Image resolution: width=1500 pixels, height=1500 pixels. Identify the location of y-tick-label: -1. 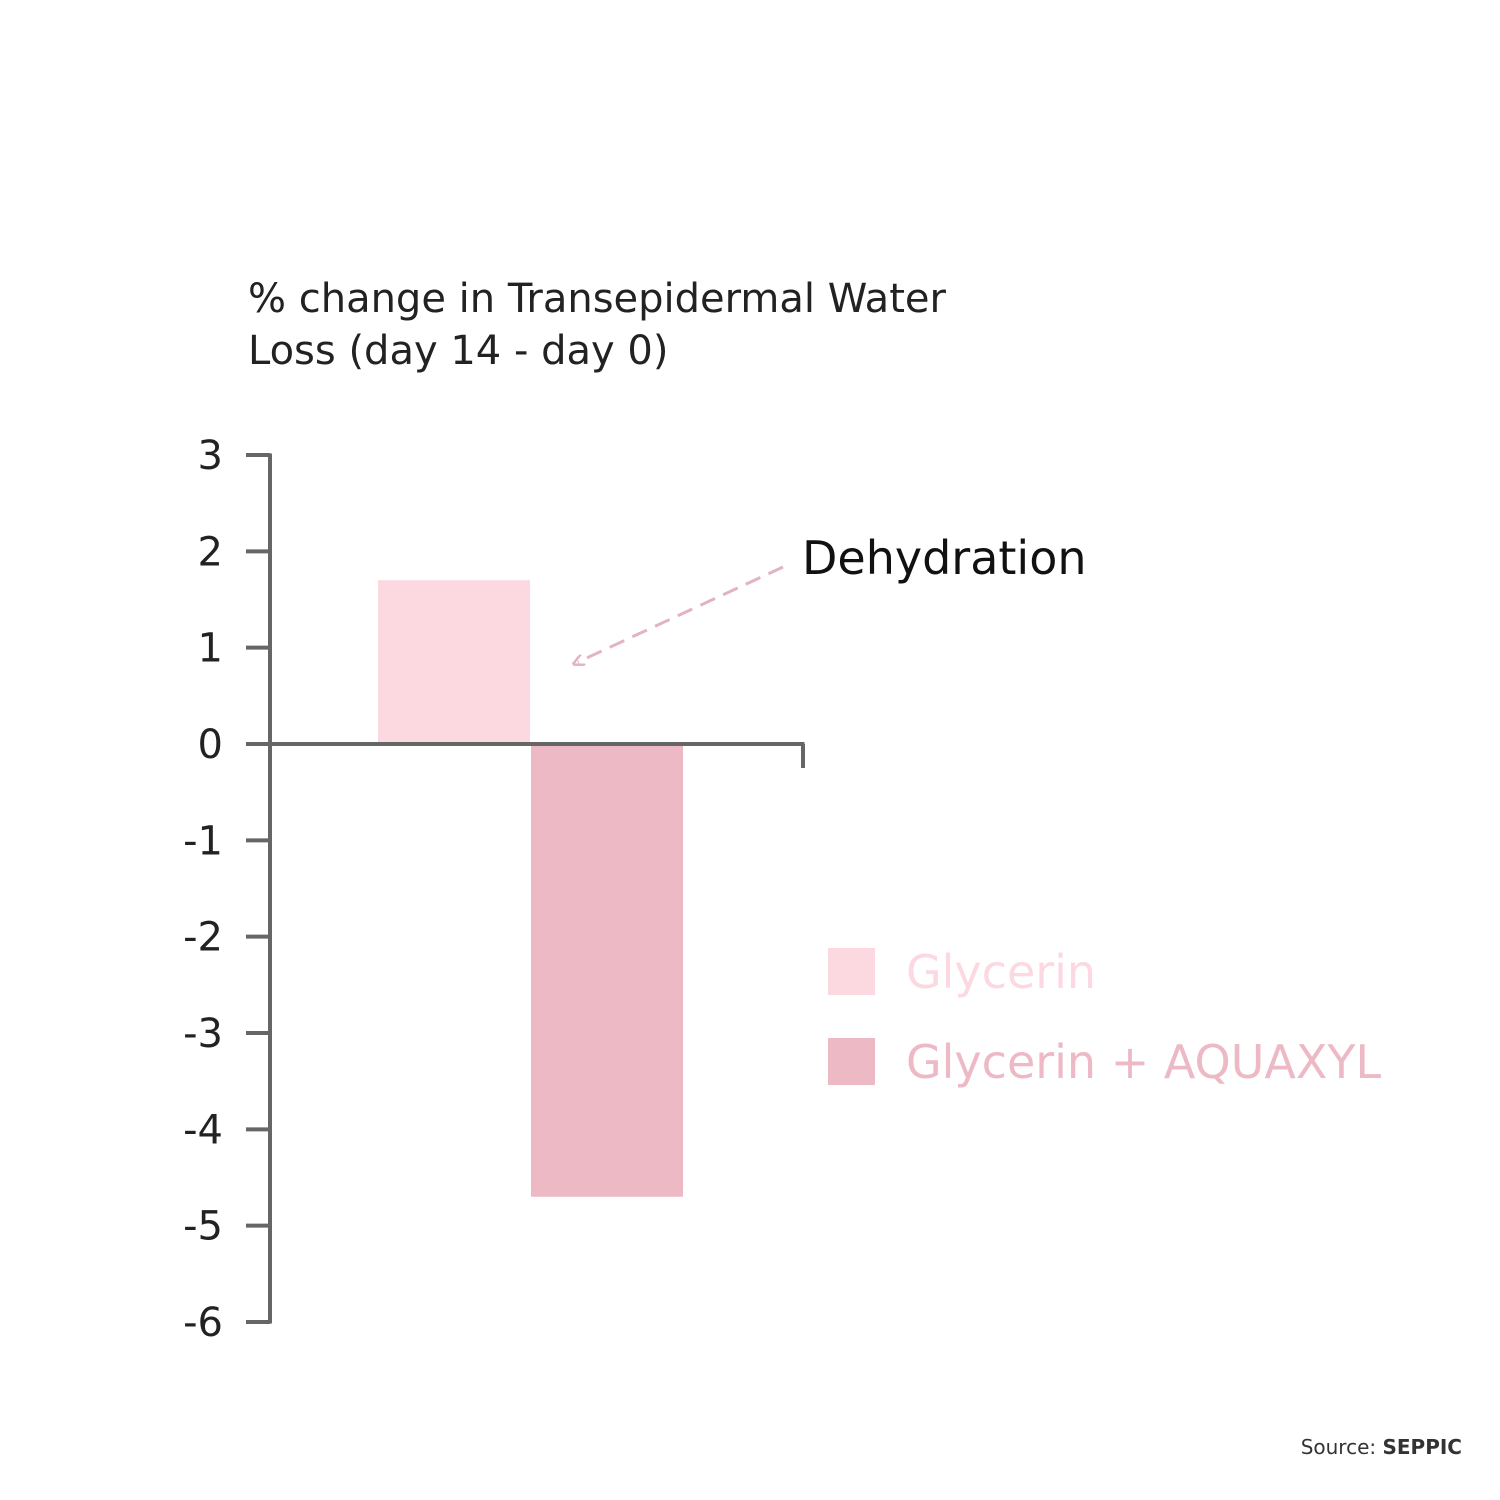
(203, 841).